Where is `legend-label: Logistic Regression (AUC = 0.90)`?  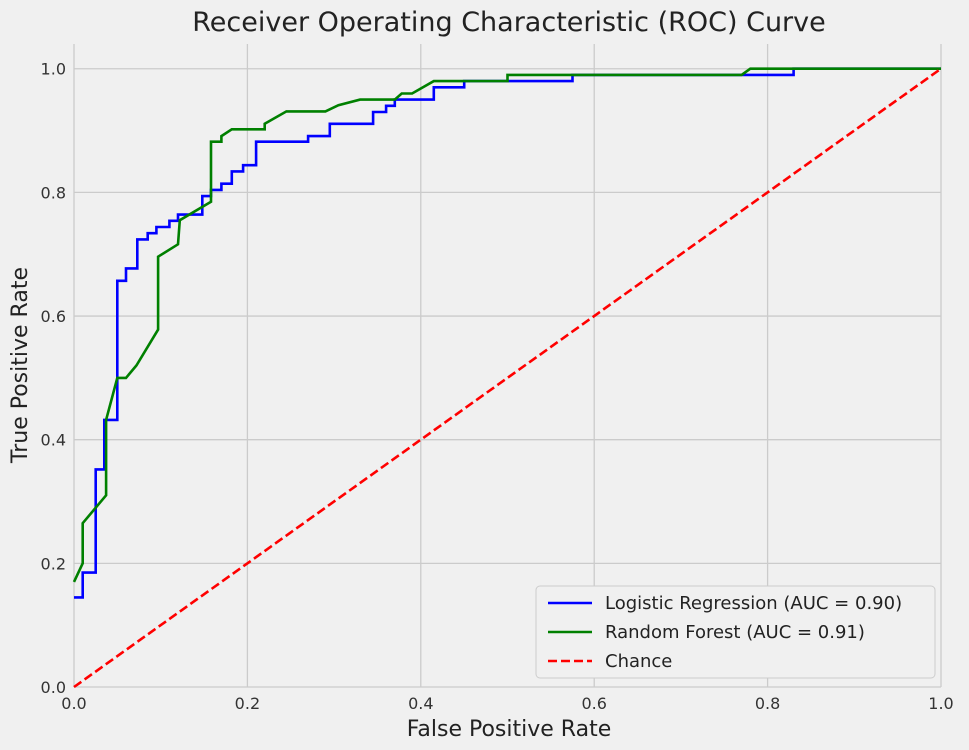 legend-label: Logistic Regression (AUC = 0.90) is located at coordinates (753, 603).